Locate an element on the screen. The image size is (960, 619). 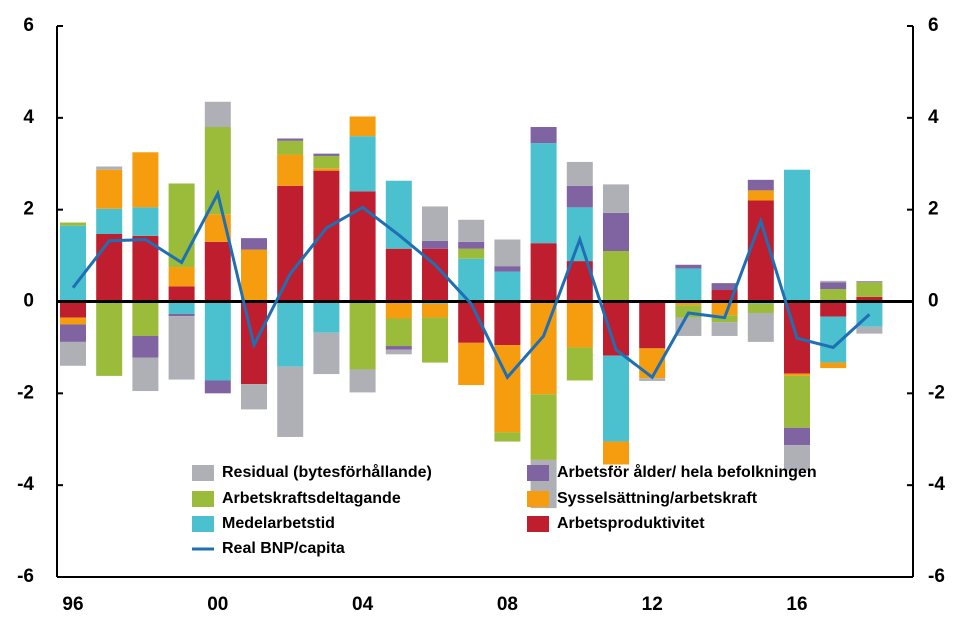
x-tick-label: 08 is located at coordinates (507, 604).